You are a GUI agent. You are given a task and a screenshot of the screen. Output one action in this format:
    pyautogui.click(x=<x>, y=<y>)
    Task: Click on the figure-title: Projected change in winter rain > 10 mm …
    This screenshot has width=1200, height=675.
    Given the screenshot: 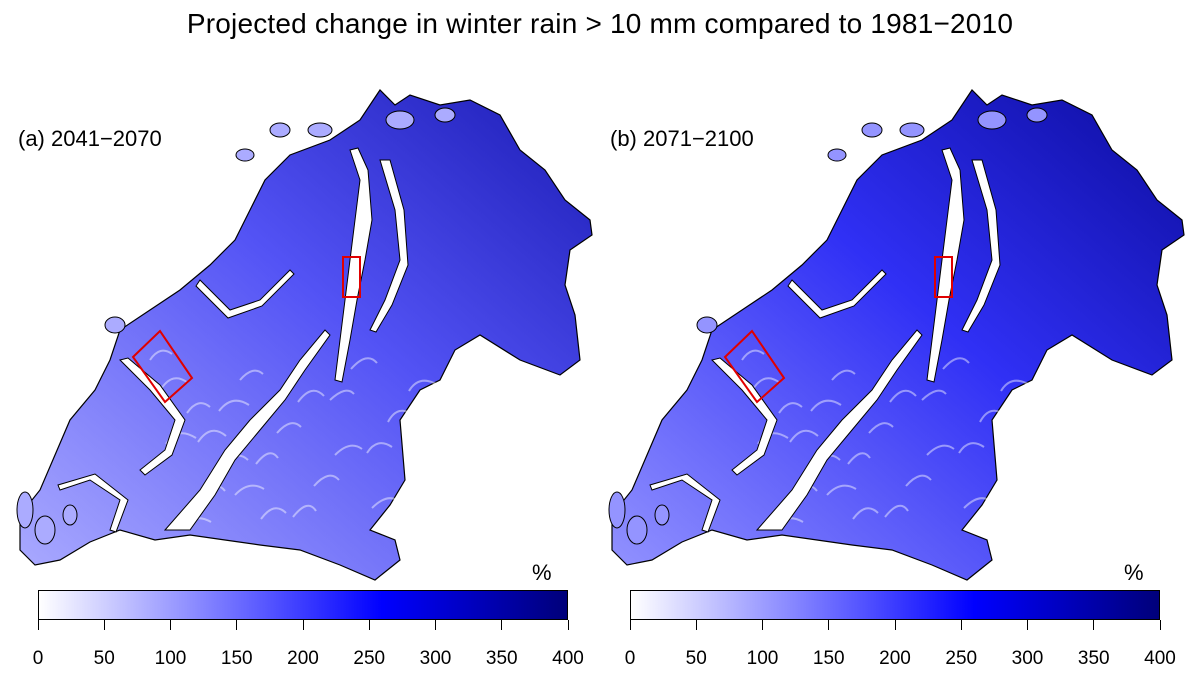 What is the action you would take?
    pyautogui.click(x=600, y=23)
    